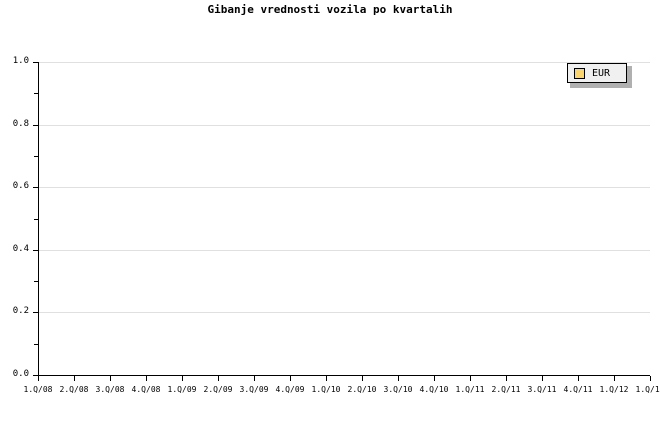  Describe the element at coordinates (579, 73) in the screenshot. I see `legend-swatch-eur` at that location.